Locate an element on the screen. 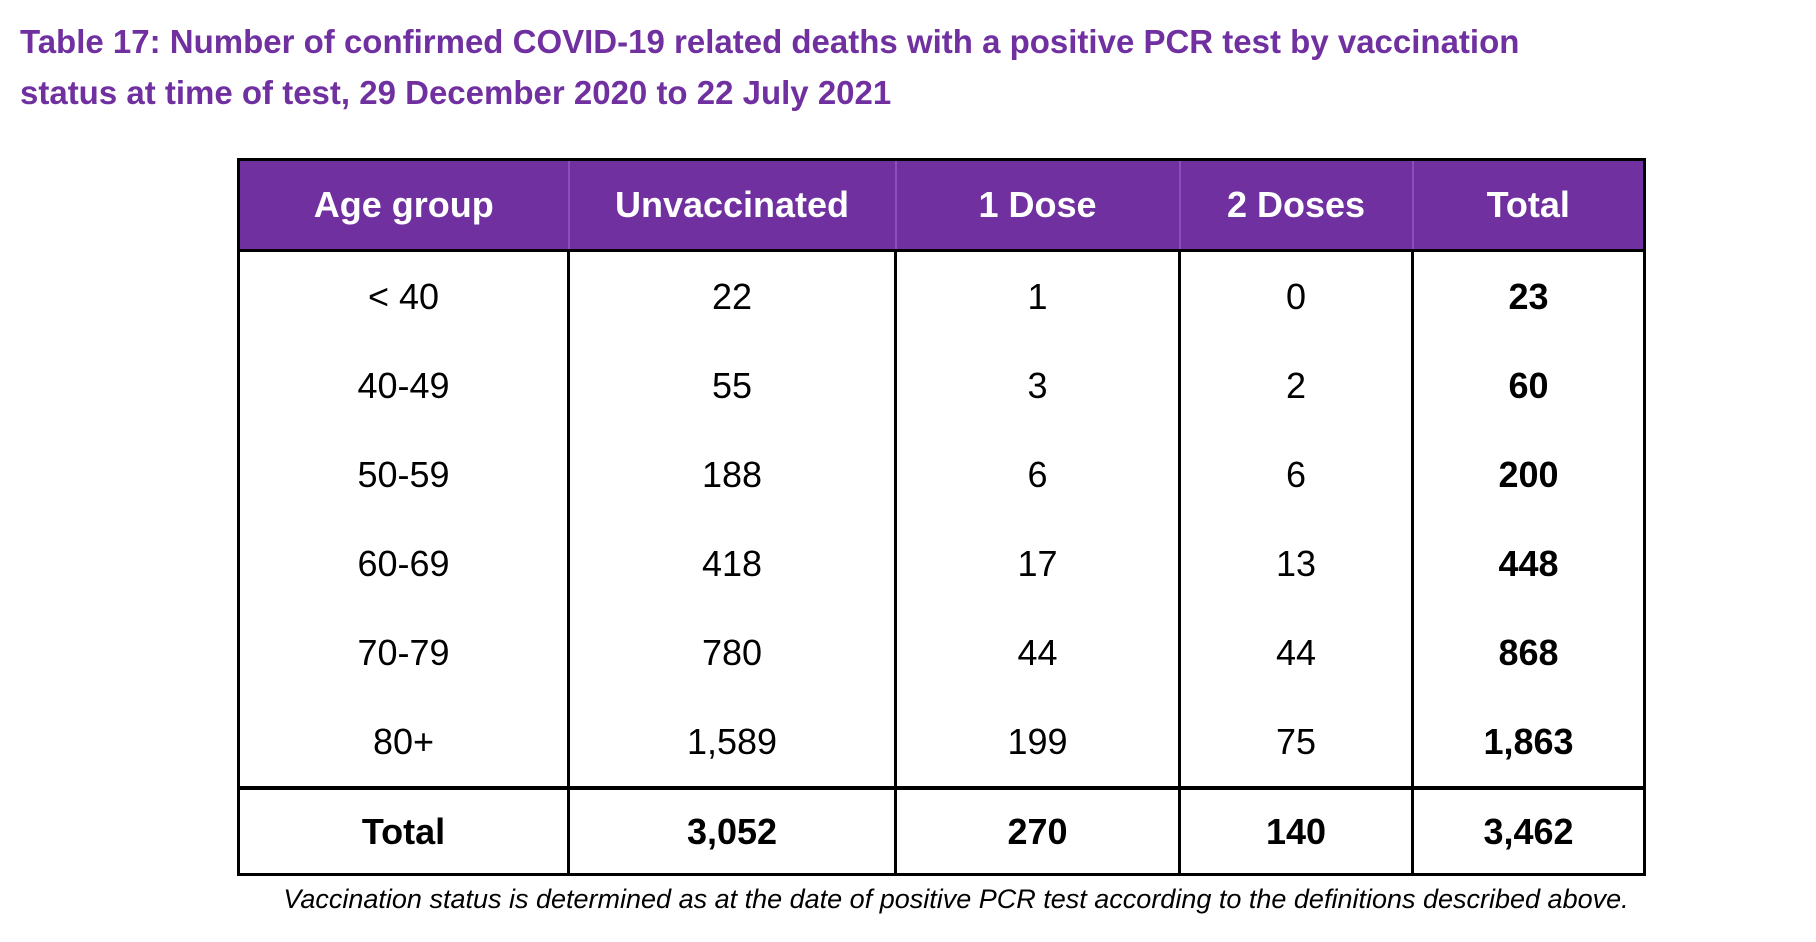  row-label: 70-79 is located at coordinates (403, 652).